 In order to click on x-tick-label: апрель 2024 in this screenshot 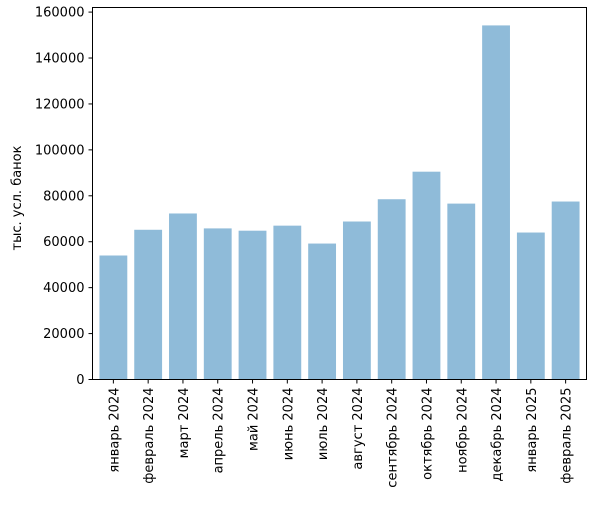, I will do `click(219, 431)`.